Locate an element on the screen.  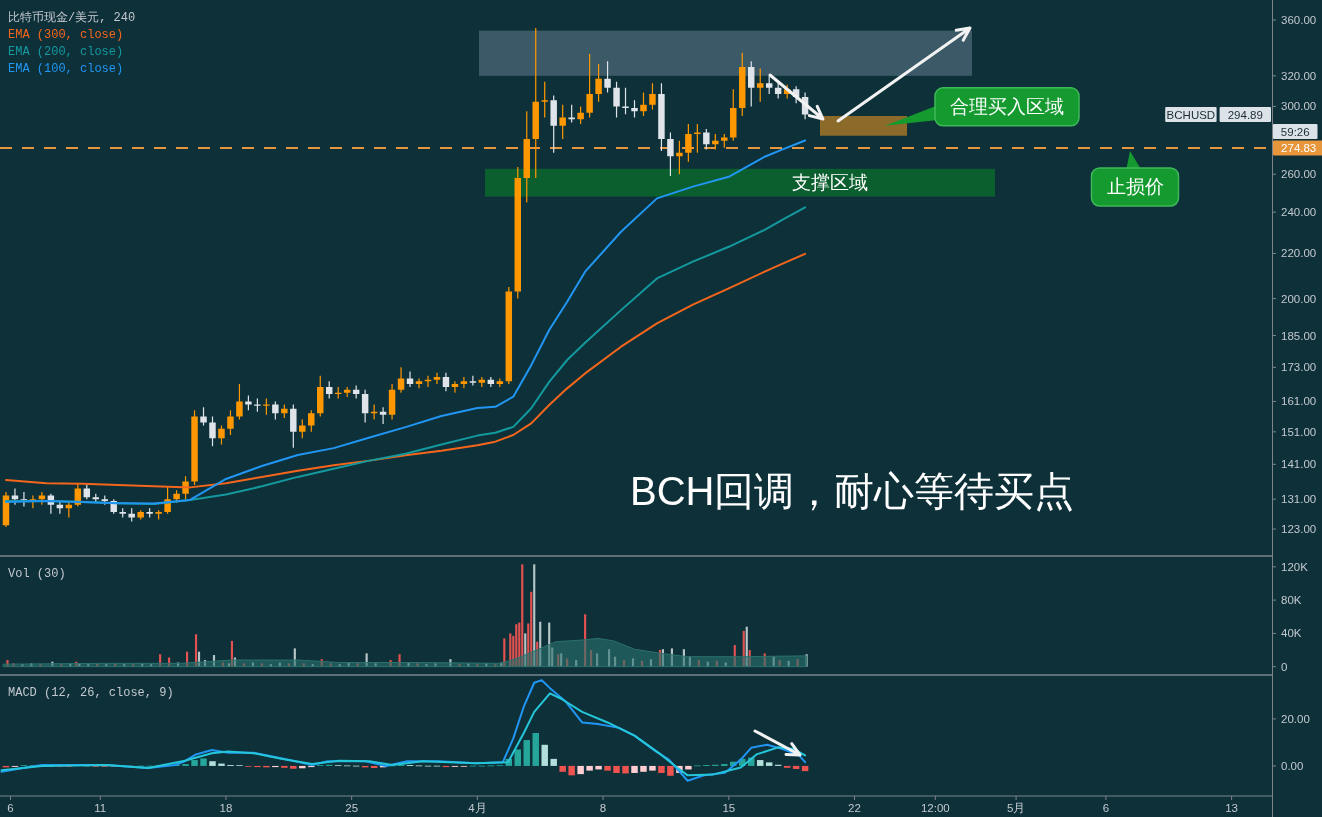
text: 274.83 is located at coordinates (1299, 147).